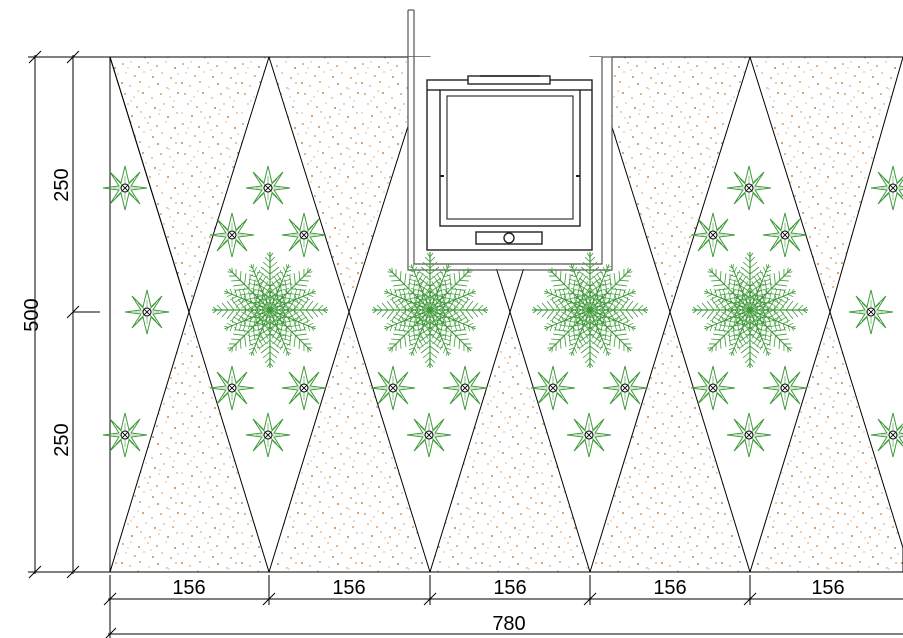 Image resolution: width=903 pixels, height=638 pixels. Describe the element at coordinates (669, 588) in the screenshot. I see `dimension-segment-4: 156` at that location.